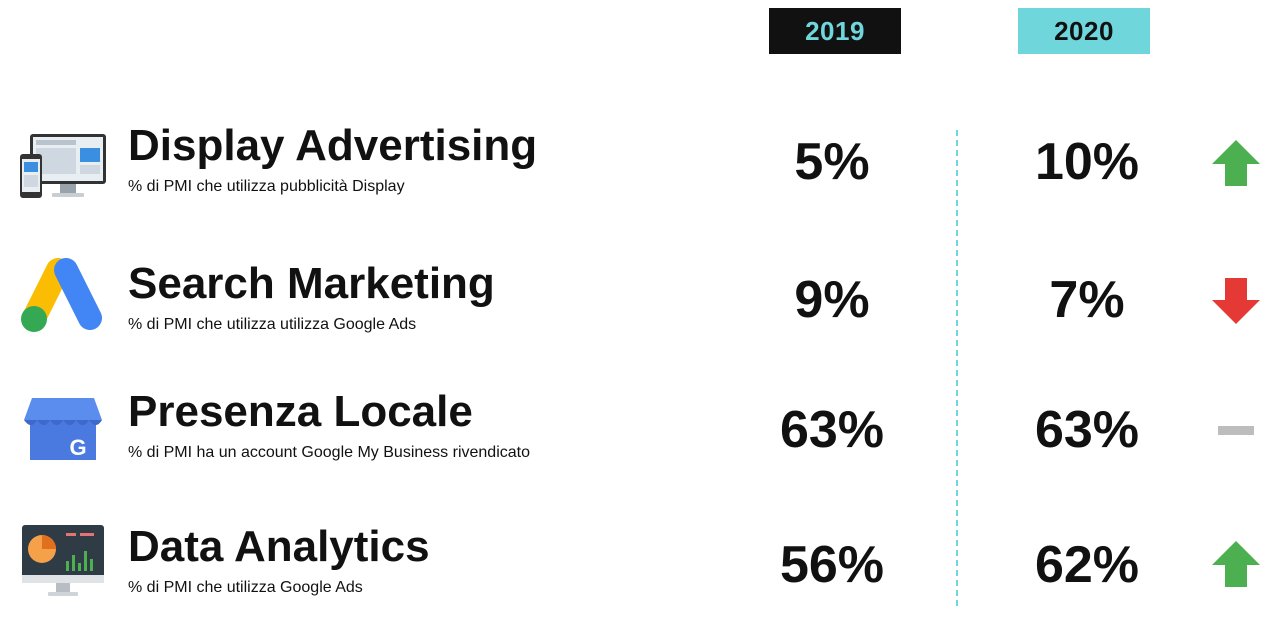  What do you see at coordinates (832, 565) in the screenshot?
I see `value-2019: 56%` at bounding box center [832, 565].